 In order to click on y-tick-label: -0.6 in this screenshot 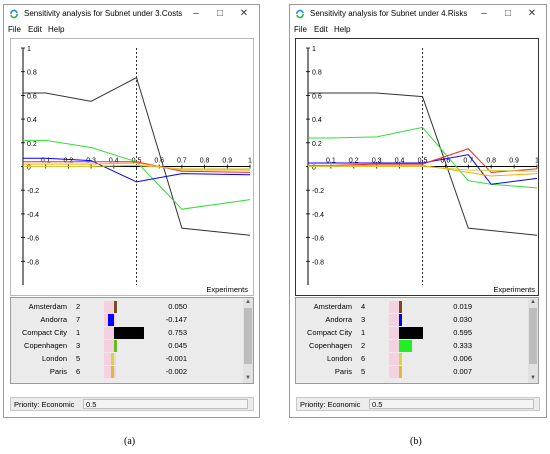, I will do `click(33, 239)`.